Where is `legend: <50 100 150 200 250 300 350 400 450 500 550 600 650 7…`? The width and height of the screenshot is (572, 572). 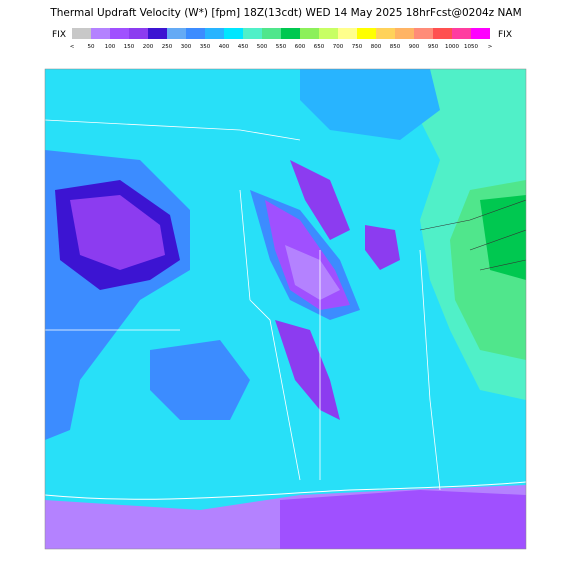 legend: <50 100 150 200 250 300 350 400 450 500 550 600 650 7… is located at coordinates (281, 39).